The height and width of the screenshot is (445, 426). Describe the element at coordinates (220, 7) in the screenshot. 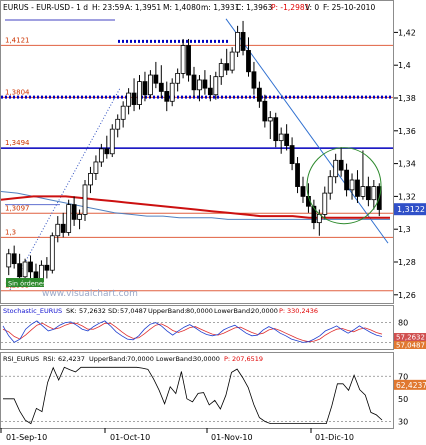

I see `header-low: m: 1,3931` at that location.